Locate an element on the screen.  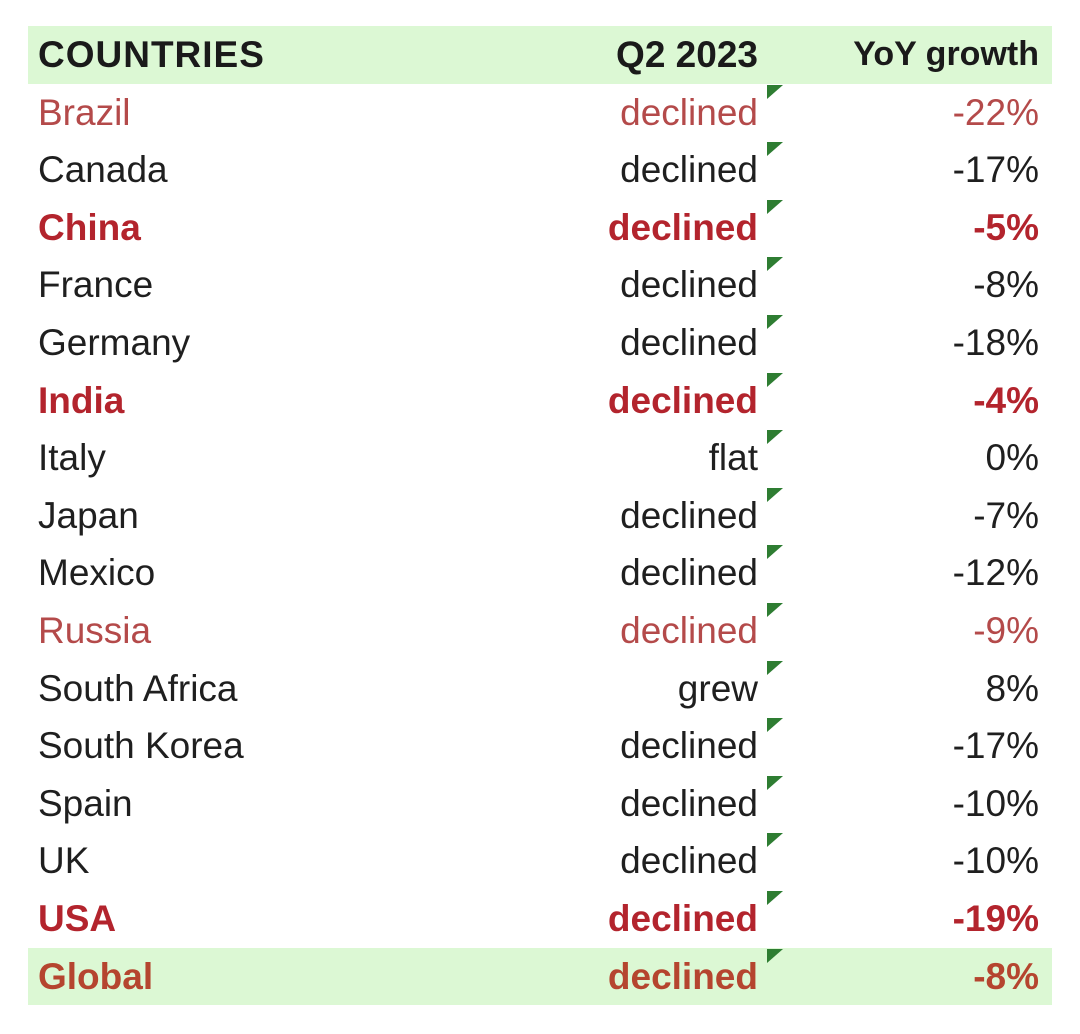
table-row: Russia declined -9% is located at coordinates (540, 631).